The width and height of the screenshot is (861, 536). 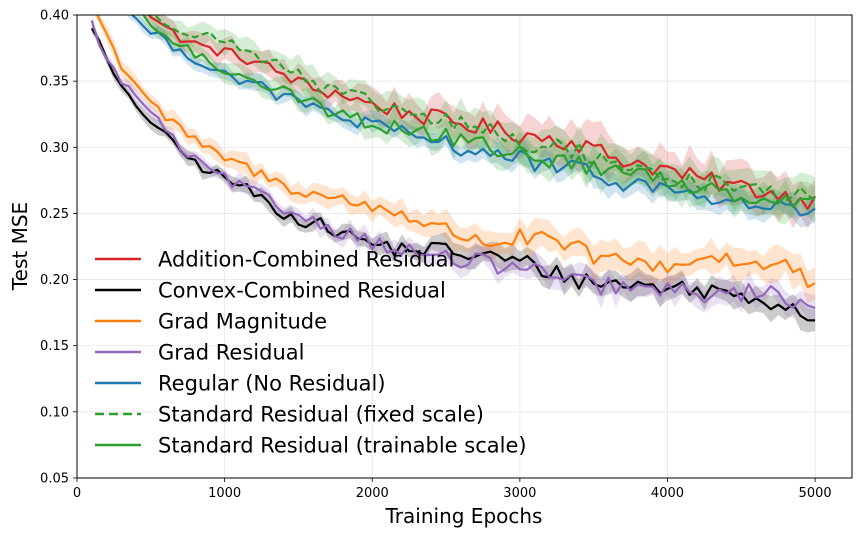 I want to click on x-tick-label: 2000, so click(x=372, y=493).